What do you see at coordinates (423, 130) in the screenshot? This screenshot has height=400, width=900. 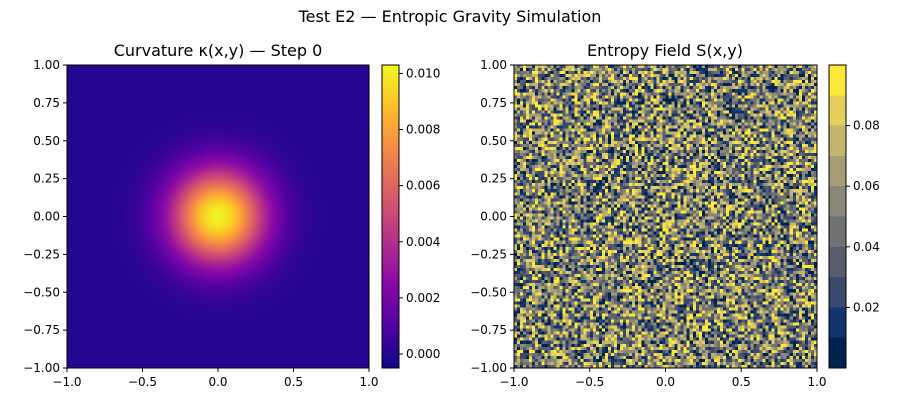 I see `colorbar-tick-label: 0.008` at bounding box center [423, 130].